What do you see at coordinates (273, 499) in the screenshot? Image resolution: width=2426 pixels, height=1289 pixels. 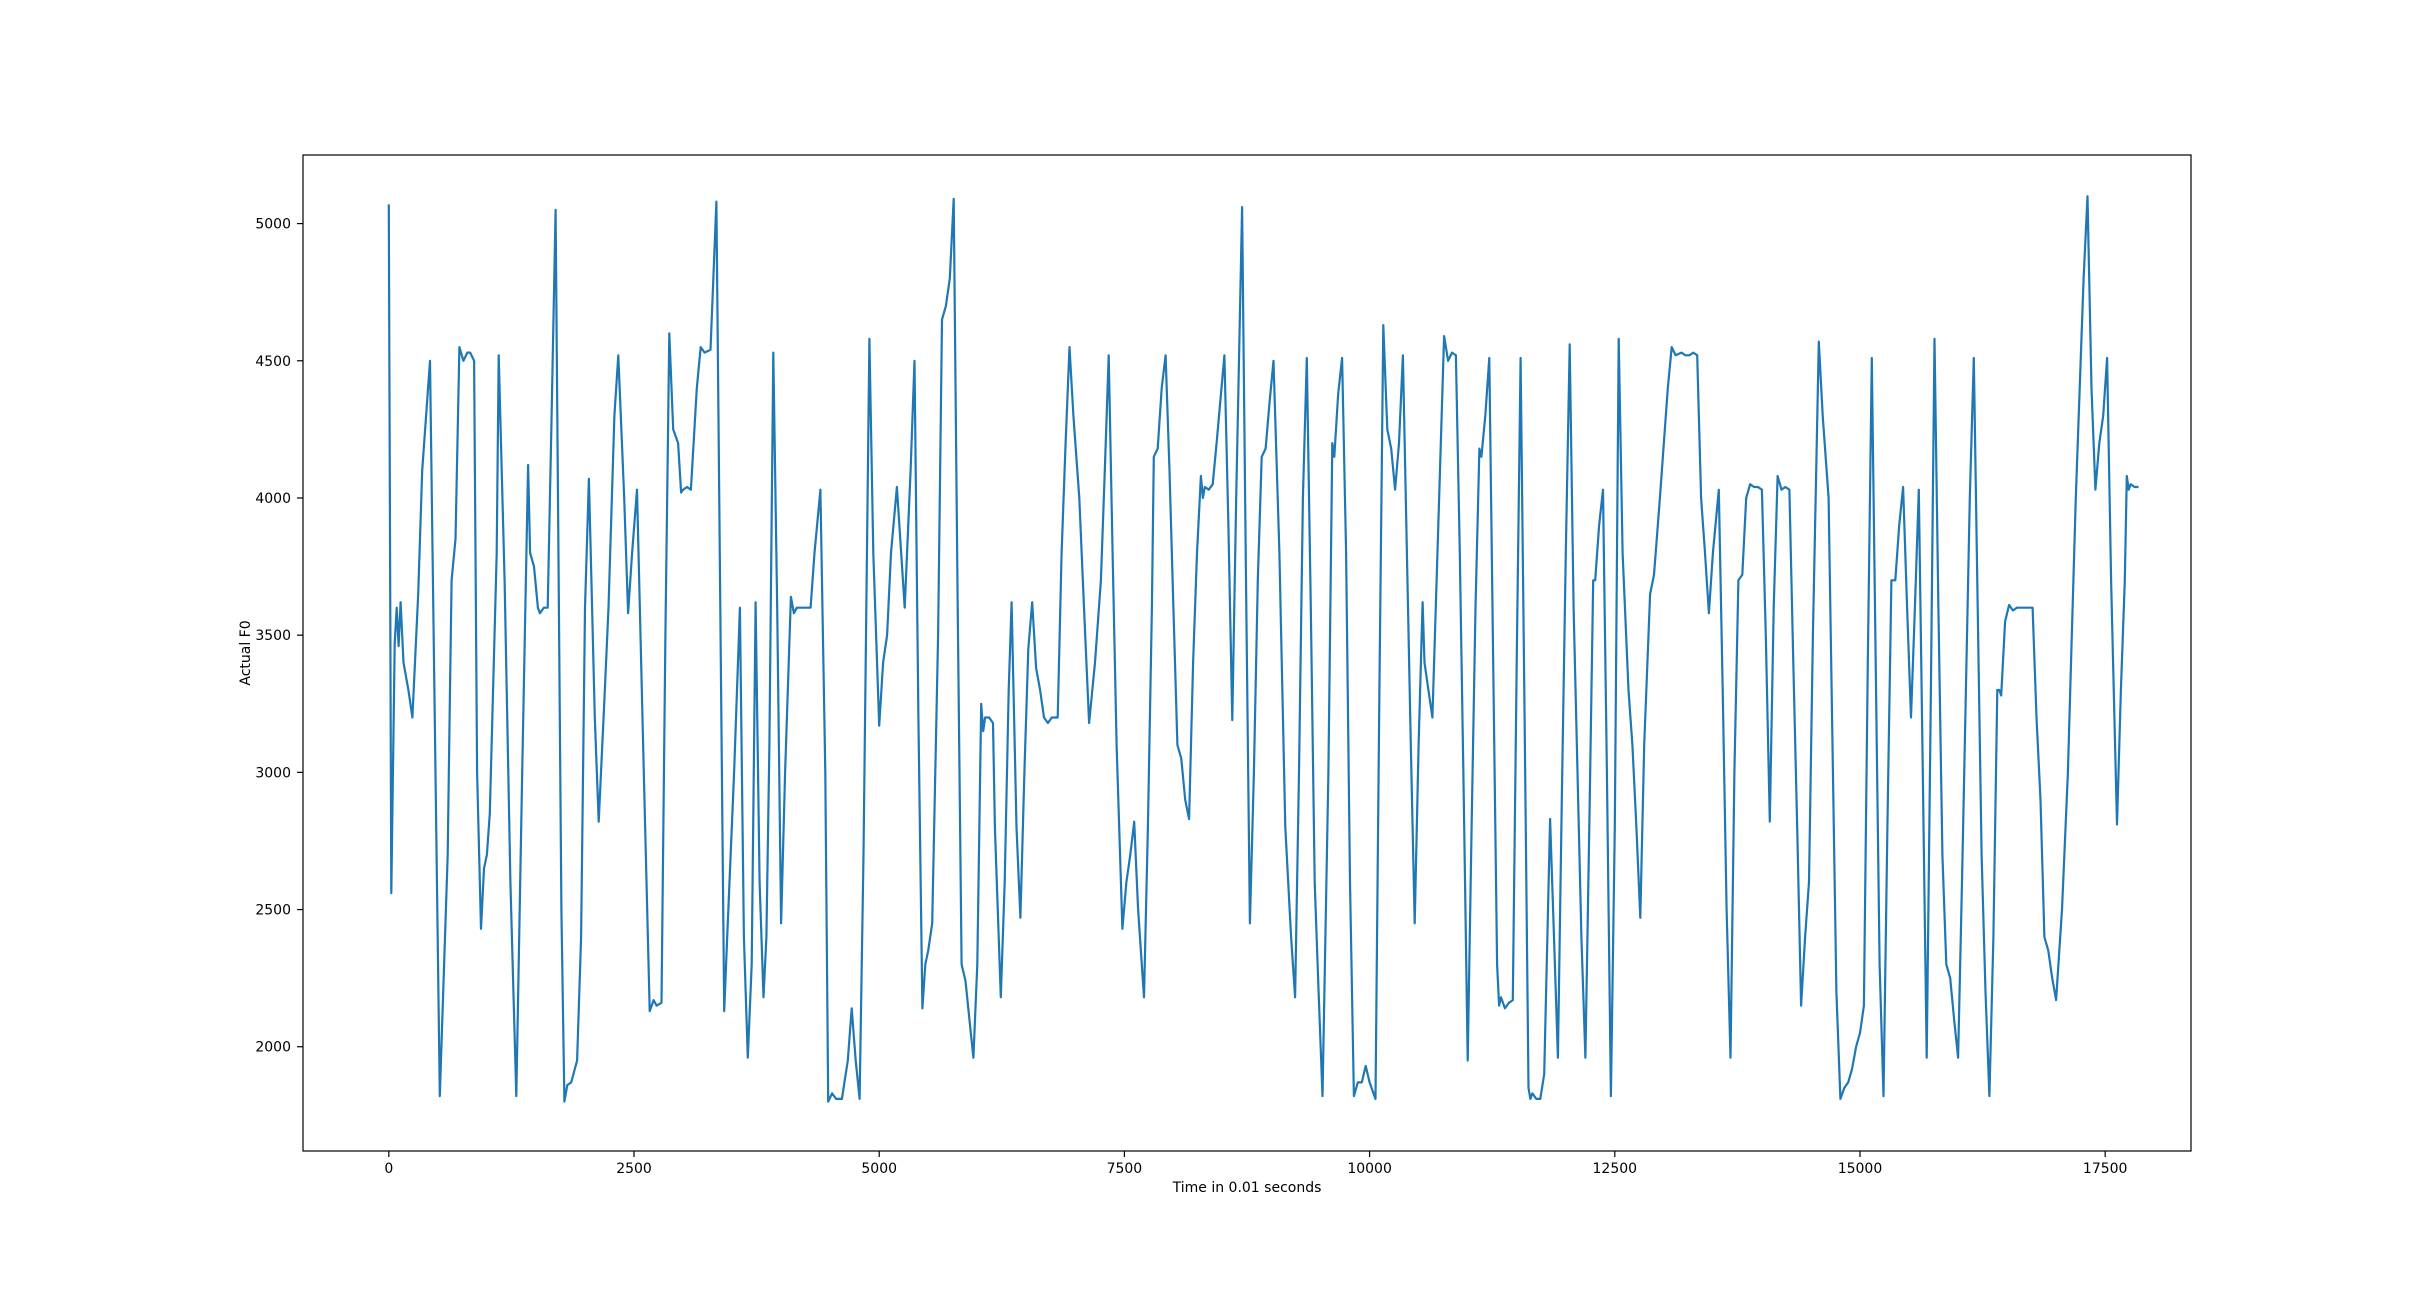 I see `y-tick-label: 4000` at bounding box center [273, 499].